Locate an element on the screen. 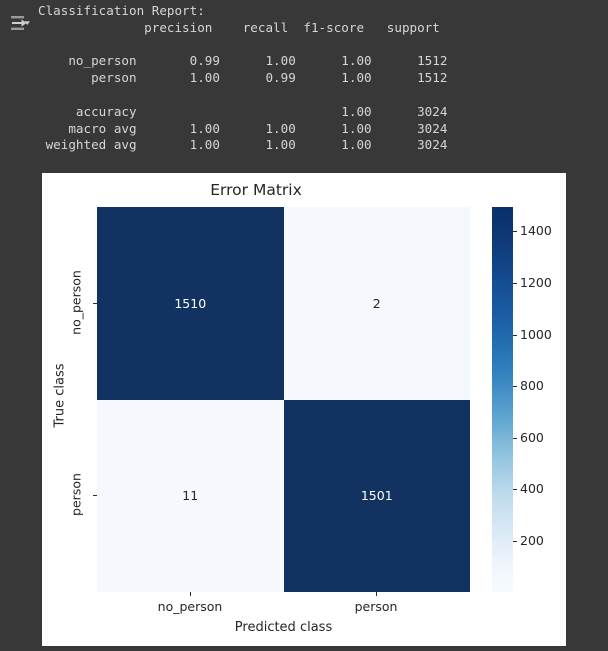 The image size is (608, 651). x-axis-label: Predicted class is located at coordinates (283, 627).